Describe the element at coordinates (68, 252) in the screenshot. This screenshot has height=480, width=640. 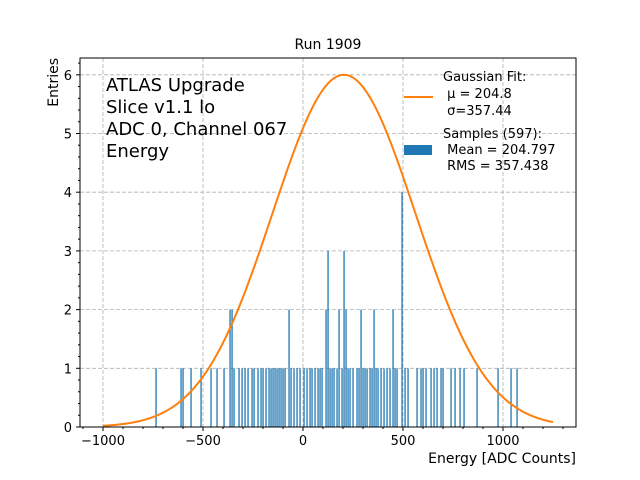
I see `y-tick-label: 3` at that location.